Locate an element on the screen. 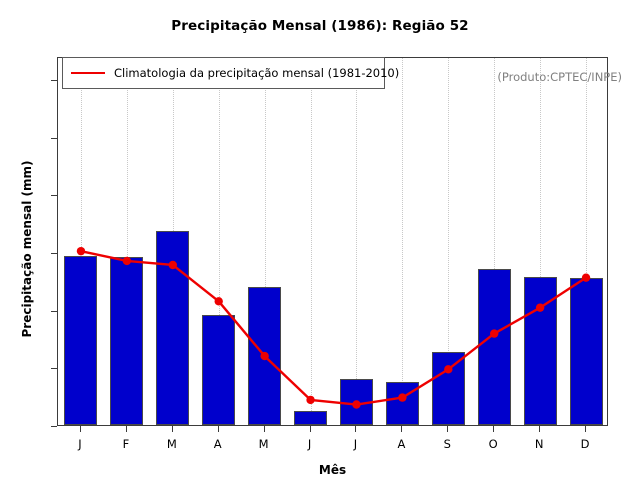 The height and width of the screenshot is (500, 640). x-tick-label: S is located at coordinates (447, 444).